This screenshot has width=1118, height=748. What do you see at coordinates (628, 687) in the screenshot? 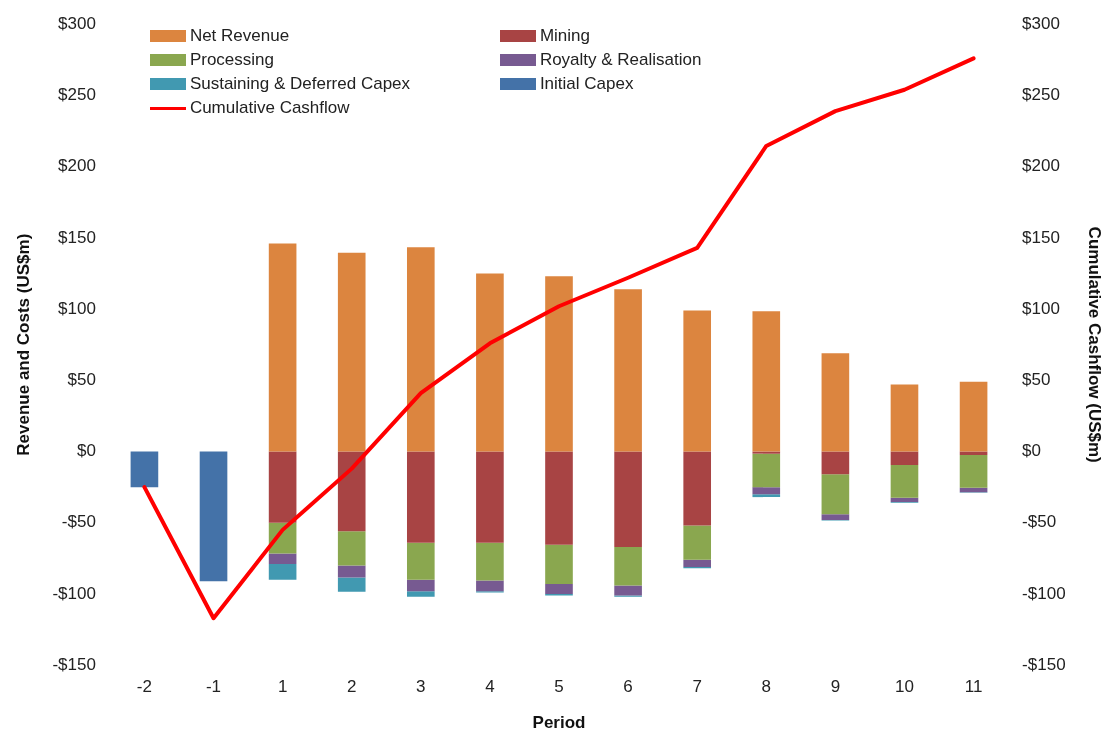
I see `x-tick-label: 6` at bounding box center [628, 687].